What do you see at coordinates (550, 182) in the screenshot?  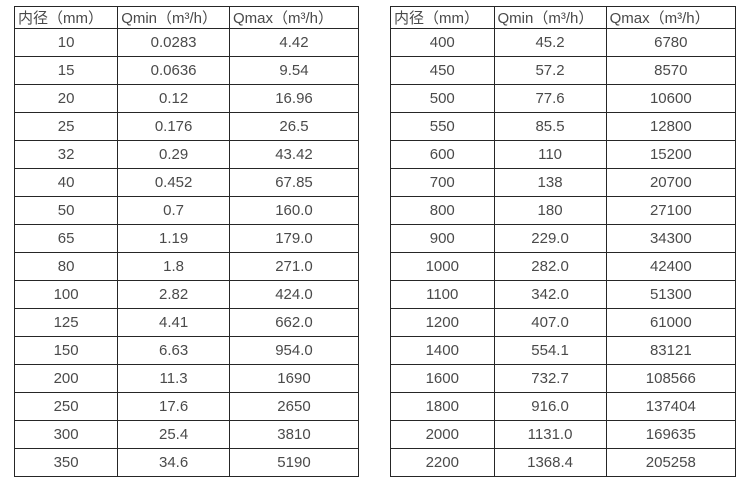 I see `table-cell: 138` at bounding box center [550, 182].